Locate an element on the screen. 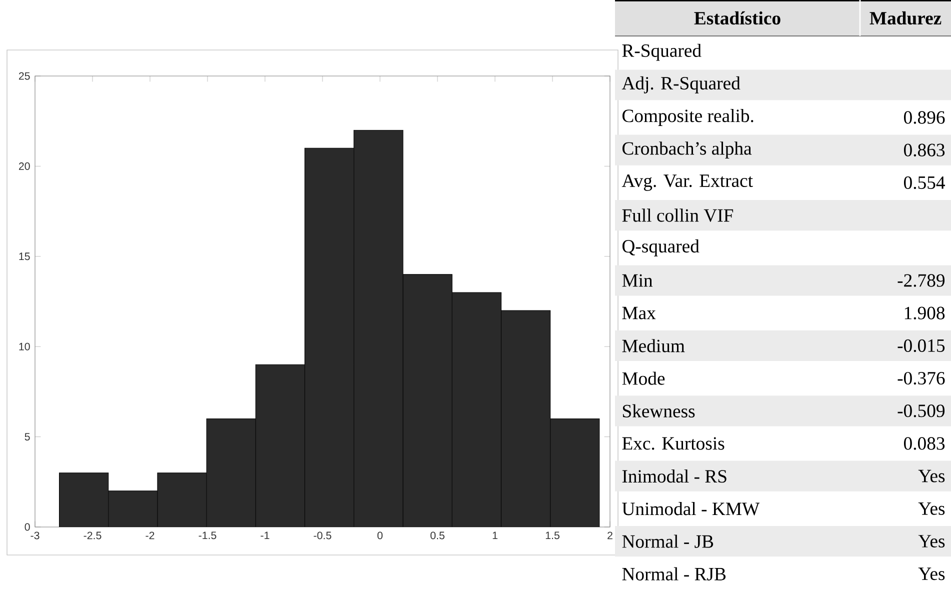  text: Estadístico is located at coordinates (737, 18).